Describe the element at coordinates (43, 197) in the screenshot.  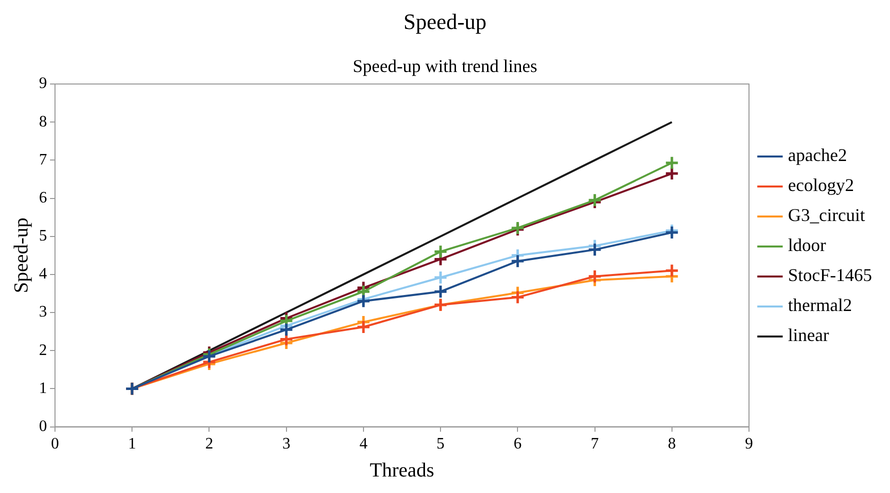
I see `y-tick-label: 6` at that location.